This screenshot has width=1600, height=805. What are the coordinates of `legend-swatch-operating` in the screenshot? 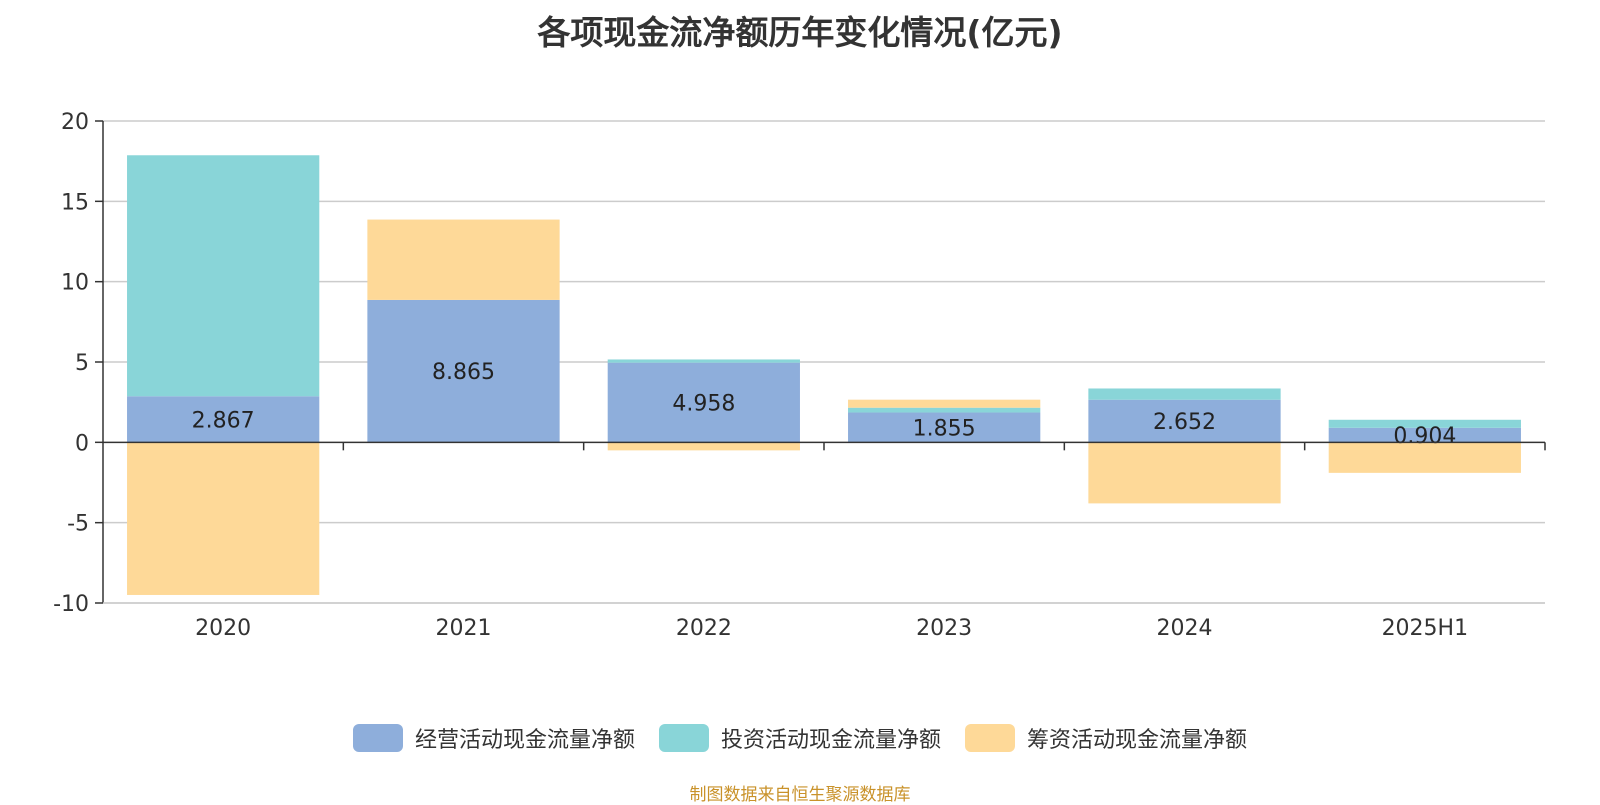 It's located at (377, 738).